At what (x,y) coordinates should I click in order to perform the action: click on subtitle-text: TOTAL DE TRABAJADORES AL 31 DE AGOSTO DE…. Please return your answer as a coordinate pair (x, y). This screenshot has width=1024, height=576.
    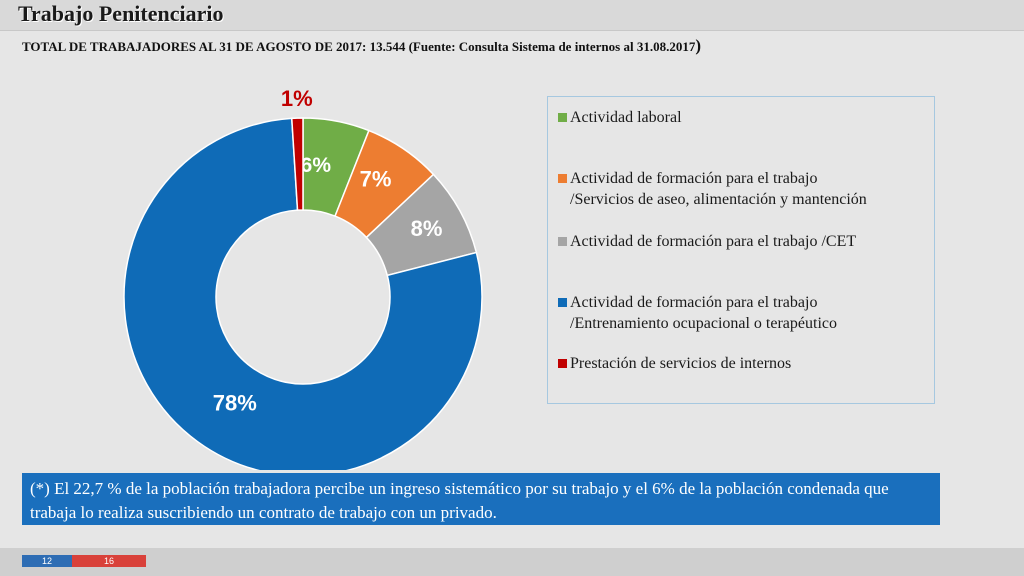
    Looking at the image, I should click on (359, 46).